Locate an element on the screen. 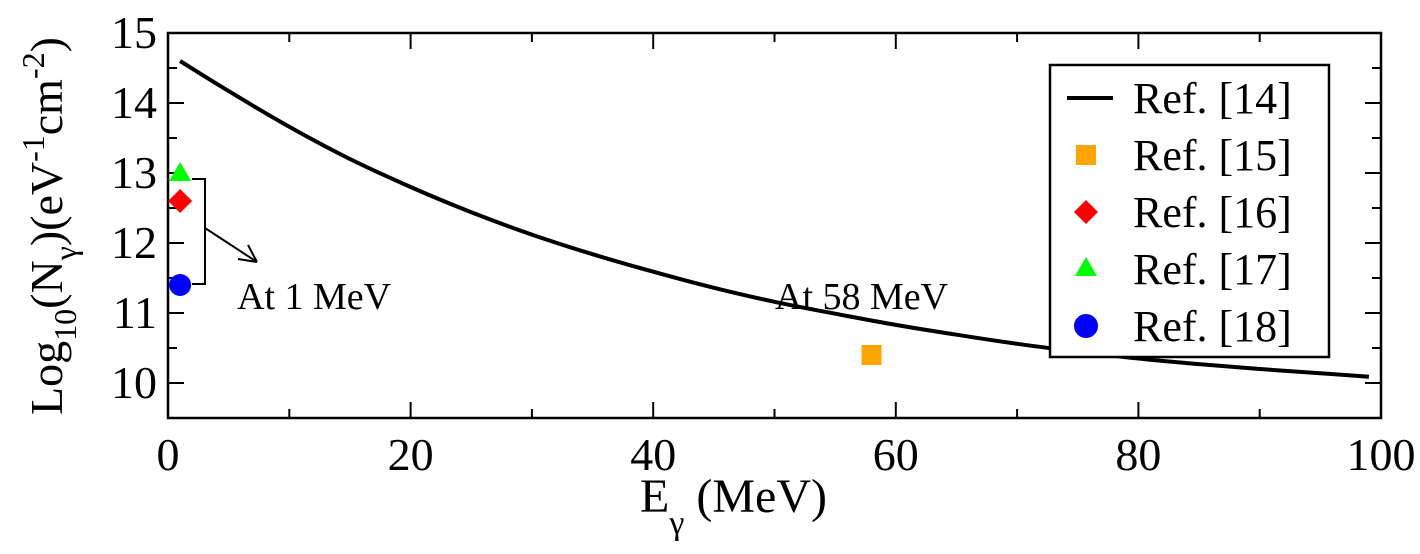 This screenshot has height=554, width=1420. y-tick-label: 12 is located at coordinates (134, 242).